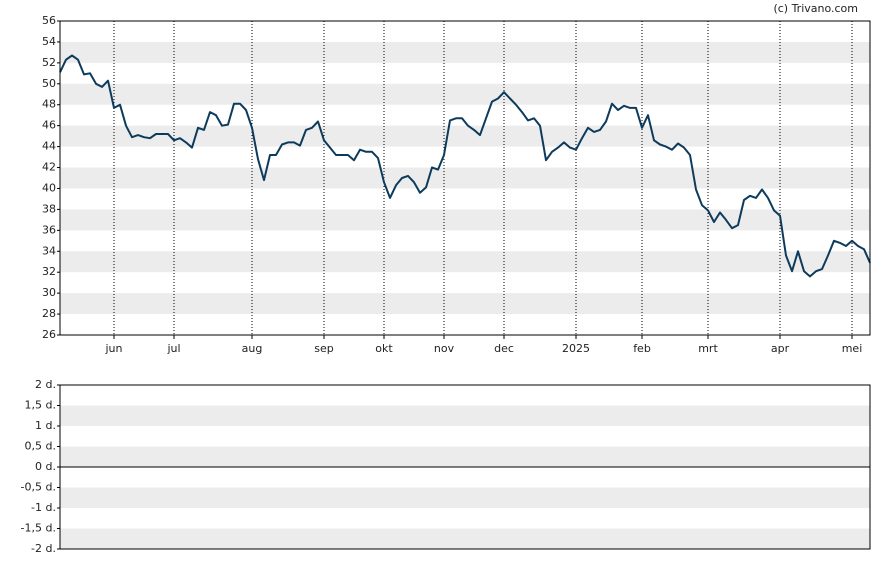 The image size is (888, 565). Describe the element at coordinates (49, 20) in the screenshot. I see `y-tick-label: 56` at that location.